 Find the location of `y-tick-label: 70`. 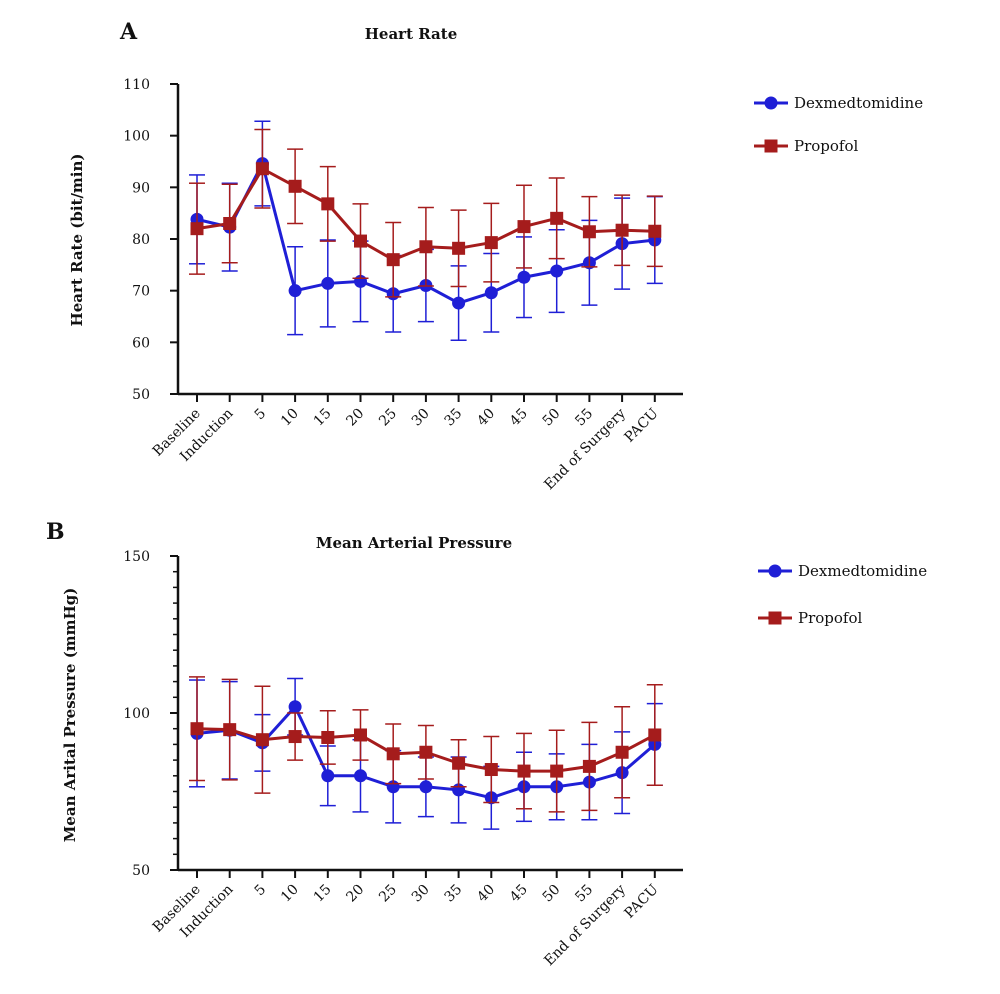

y-tick-label: 70 is located at coordinates (141, 292).